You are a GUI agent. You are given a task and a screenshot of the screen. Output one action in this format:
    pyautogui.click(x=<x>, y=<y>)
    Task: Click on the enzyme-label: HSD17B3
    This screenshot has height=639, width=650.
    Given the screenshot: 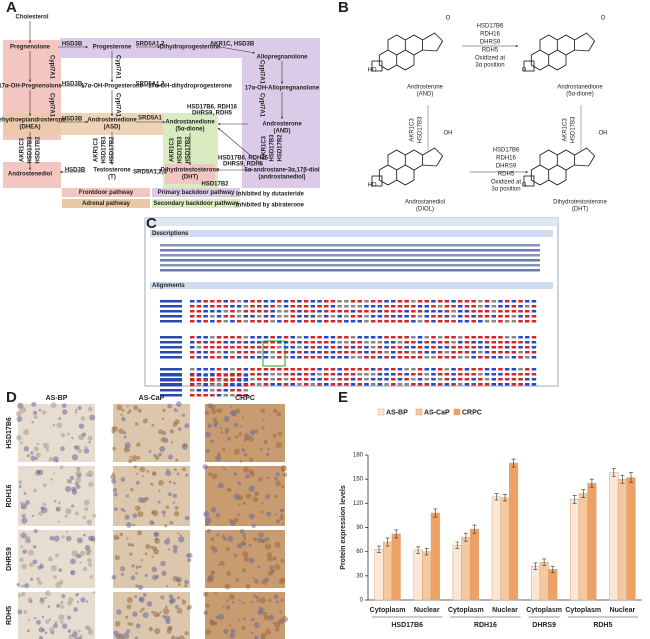 What is the action you would take?
    pyautogui.click(x=105, y=150)
    